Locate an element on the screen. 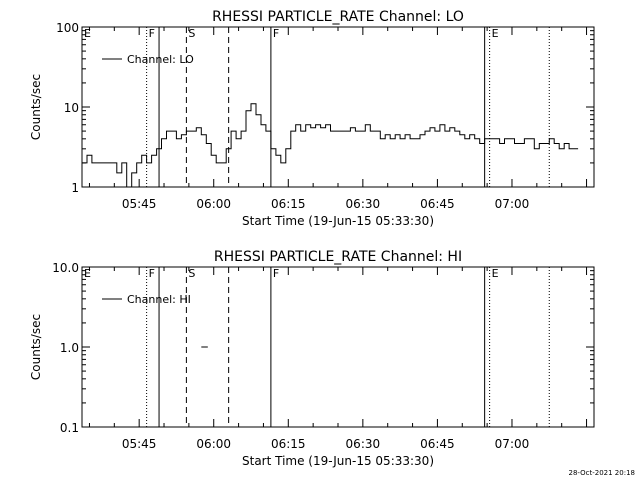 The image size is (640, 480). y-tick-label: 10.0 is located at coordinates (65, 268).